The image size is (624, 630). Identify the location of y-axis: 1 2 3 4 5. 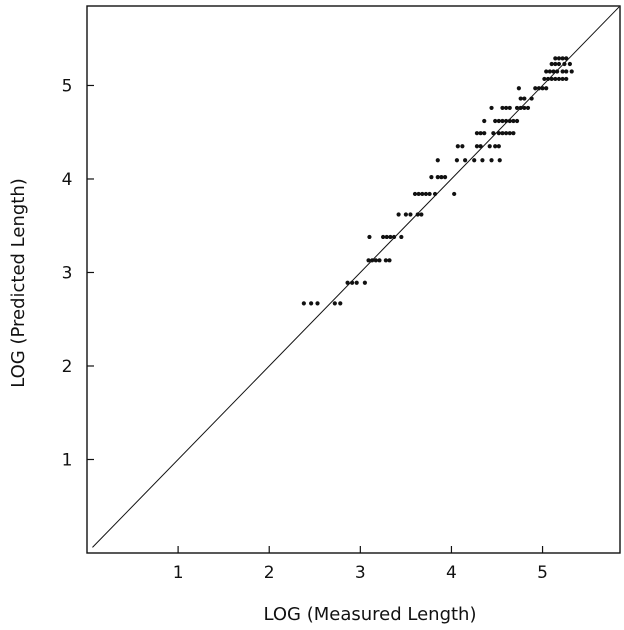
(78, 273).